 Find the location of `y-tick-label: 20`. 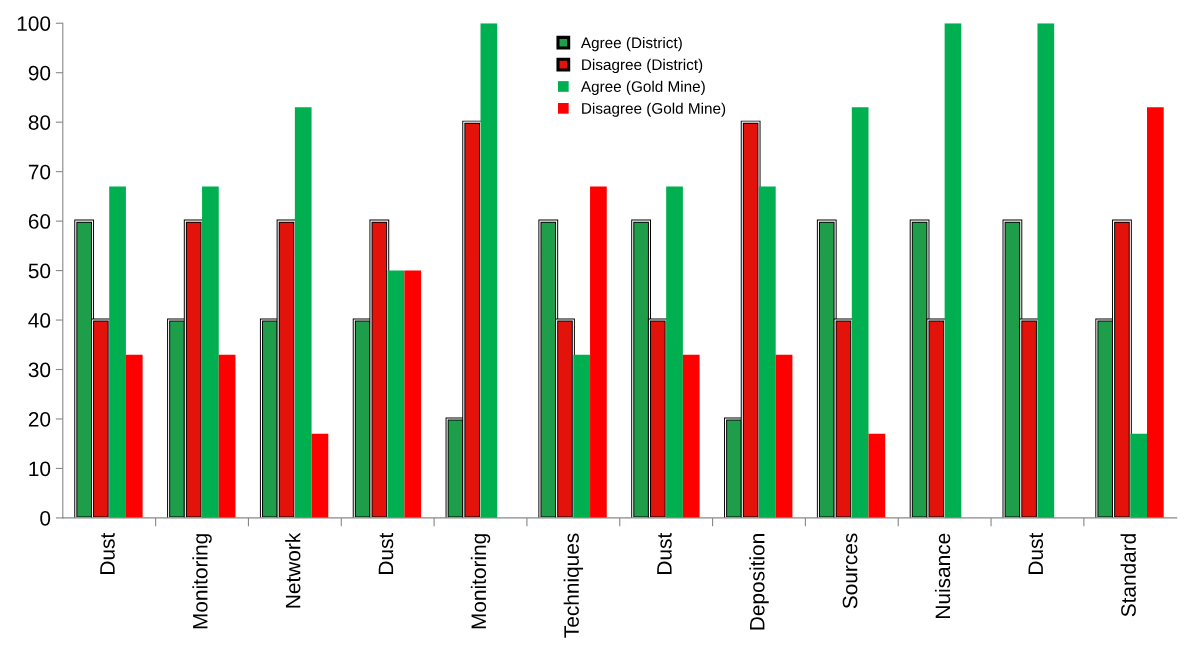

y-tick-label: 20 is located at coordinates (39, 419).